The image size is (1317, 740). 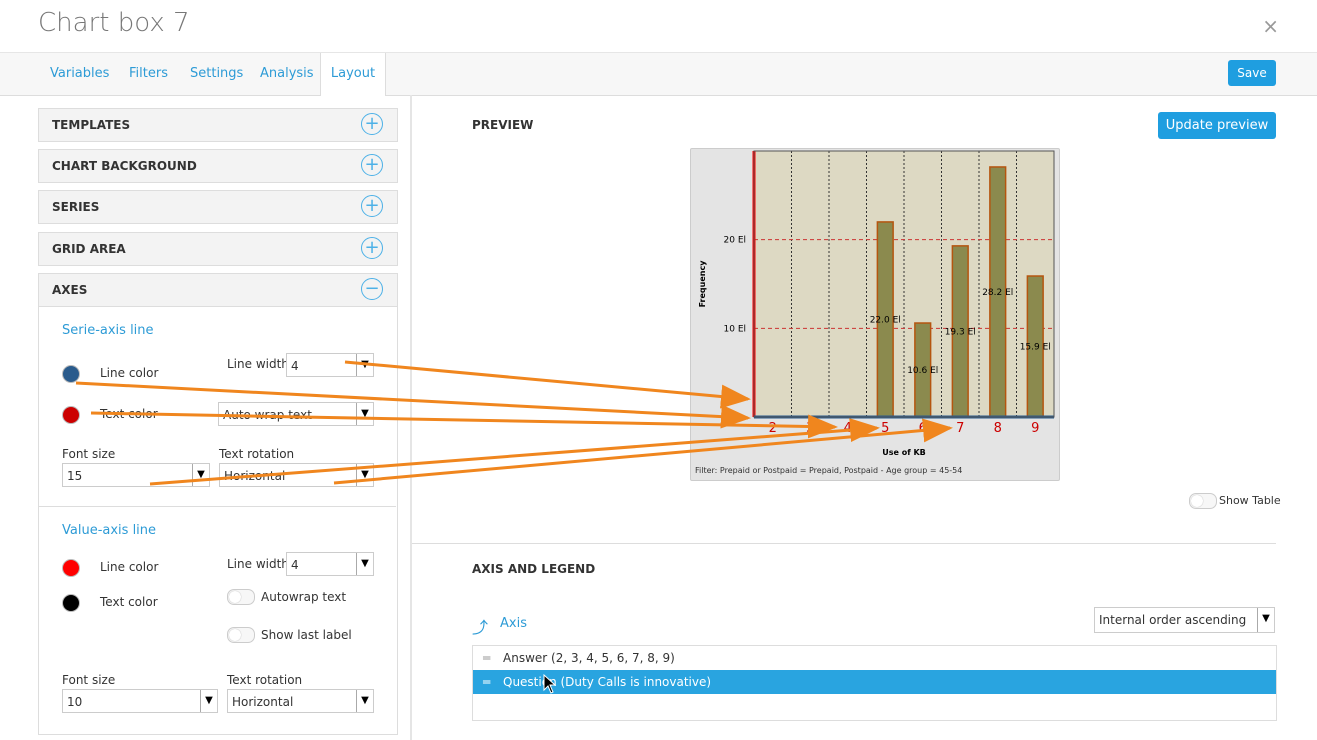 I want to click on select-value: Horizontal, so click(x=255, y=476).